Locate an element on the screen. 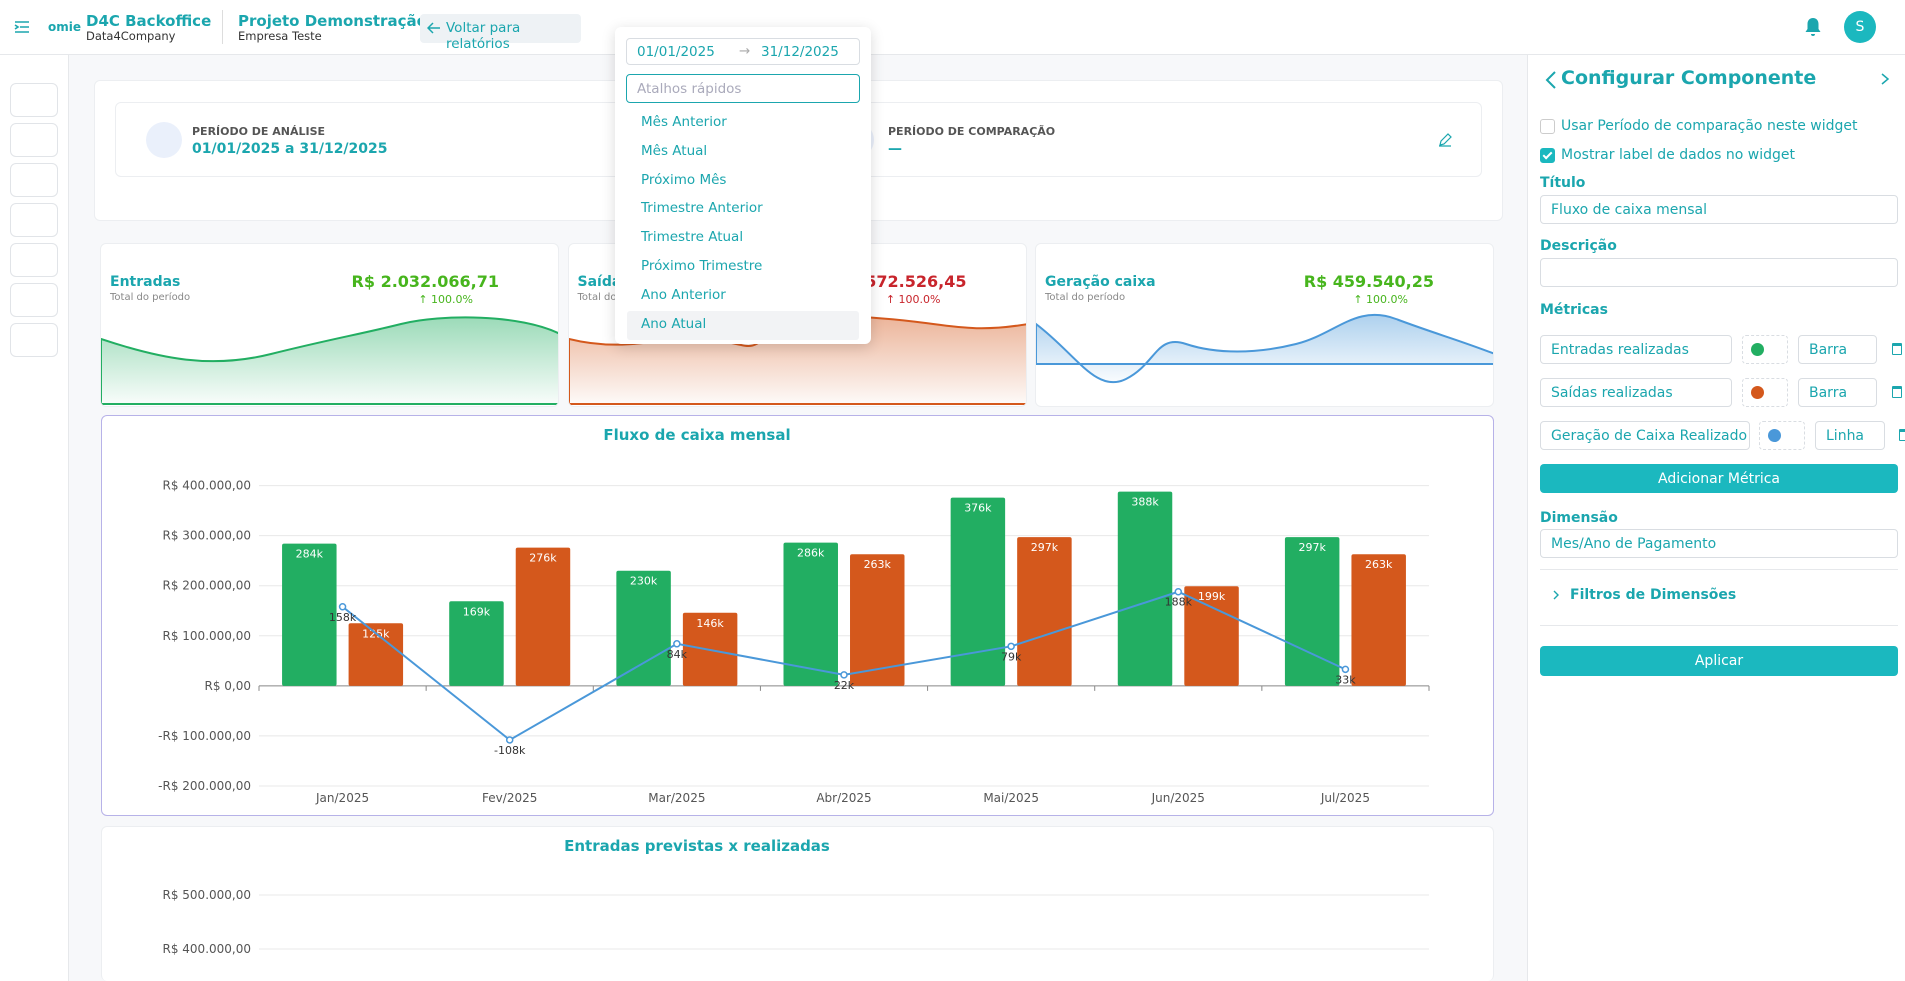 This screenshot has width=1905, height=981. data-label: 263k is located at coordinates (1379, 564).